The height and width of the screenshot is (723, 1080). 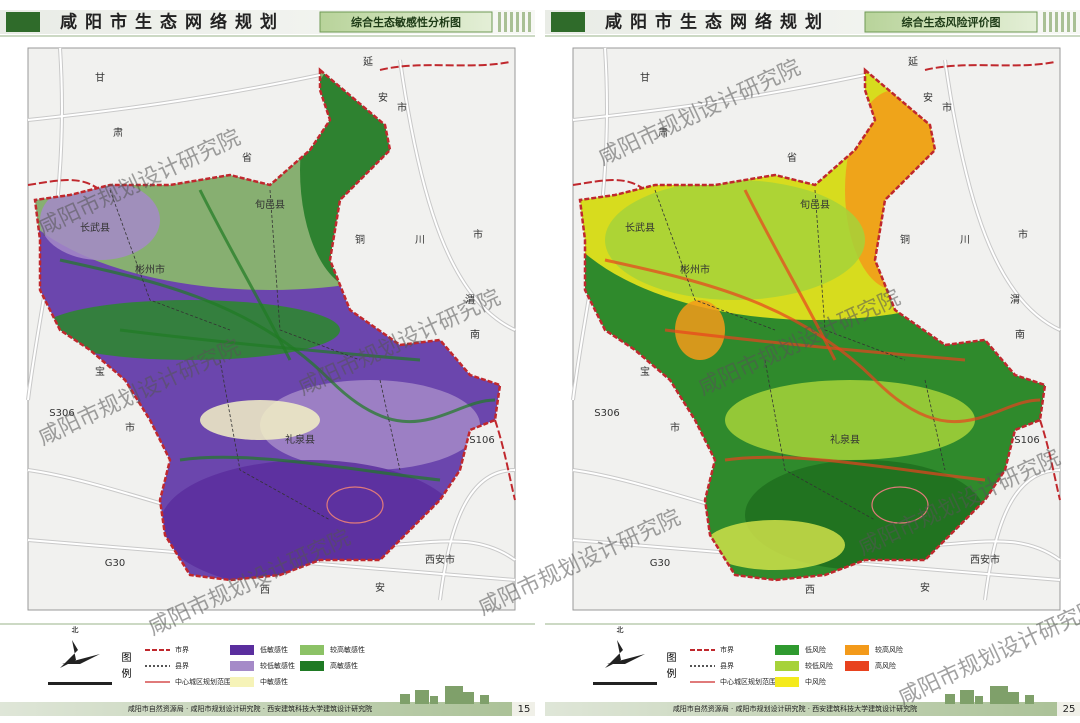 What do you see at coordinates (344, 665) in the screenshot?
I see `legend-label: 高敏感性` at bounding box center [344, 665].